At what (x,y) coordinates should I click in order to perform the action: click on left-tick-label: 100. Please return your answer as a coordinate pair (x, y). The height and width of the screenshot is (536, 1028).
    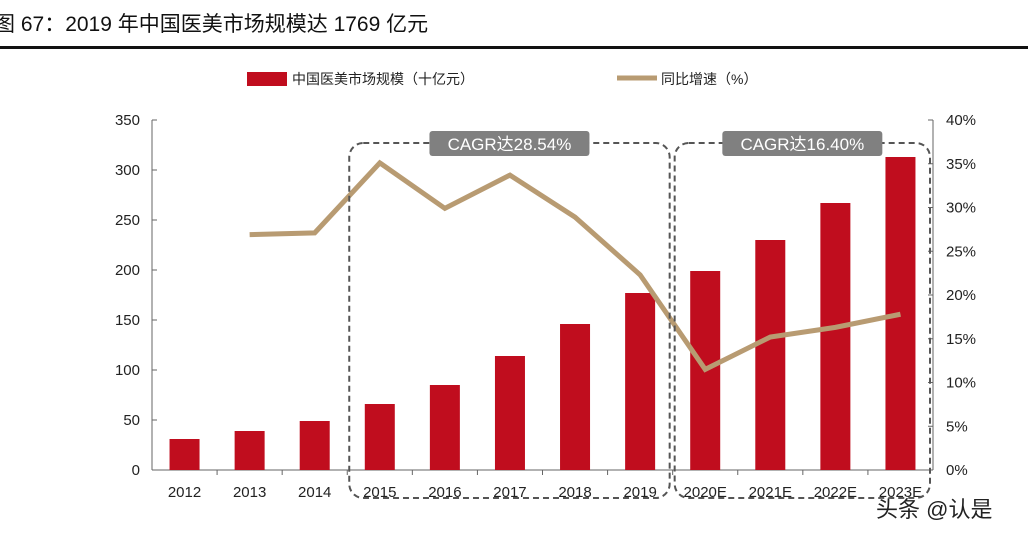
    Looking at the image, I should click on (127, 370).